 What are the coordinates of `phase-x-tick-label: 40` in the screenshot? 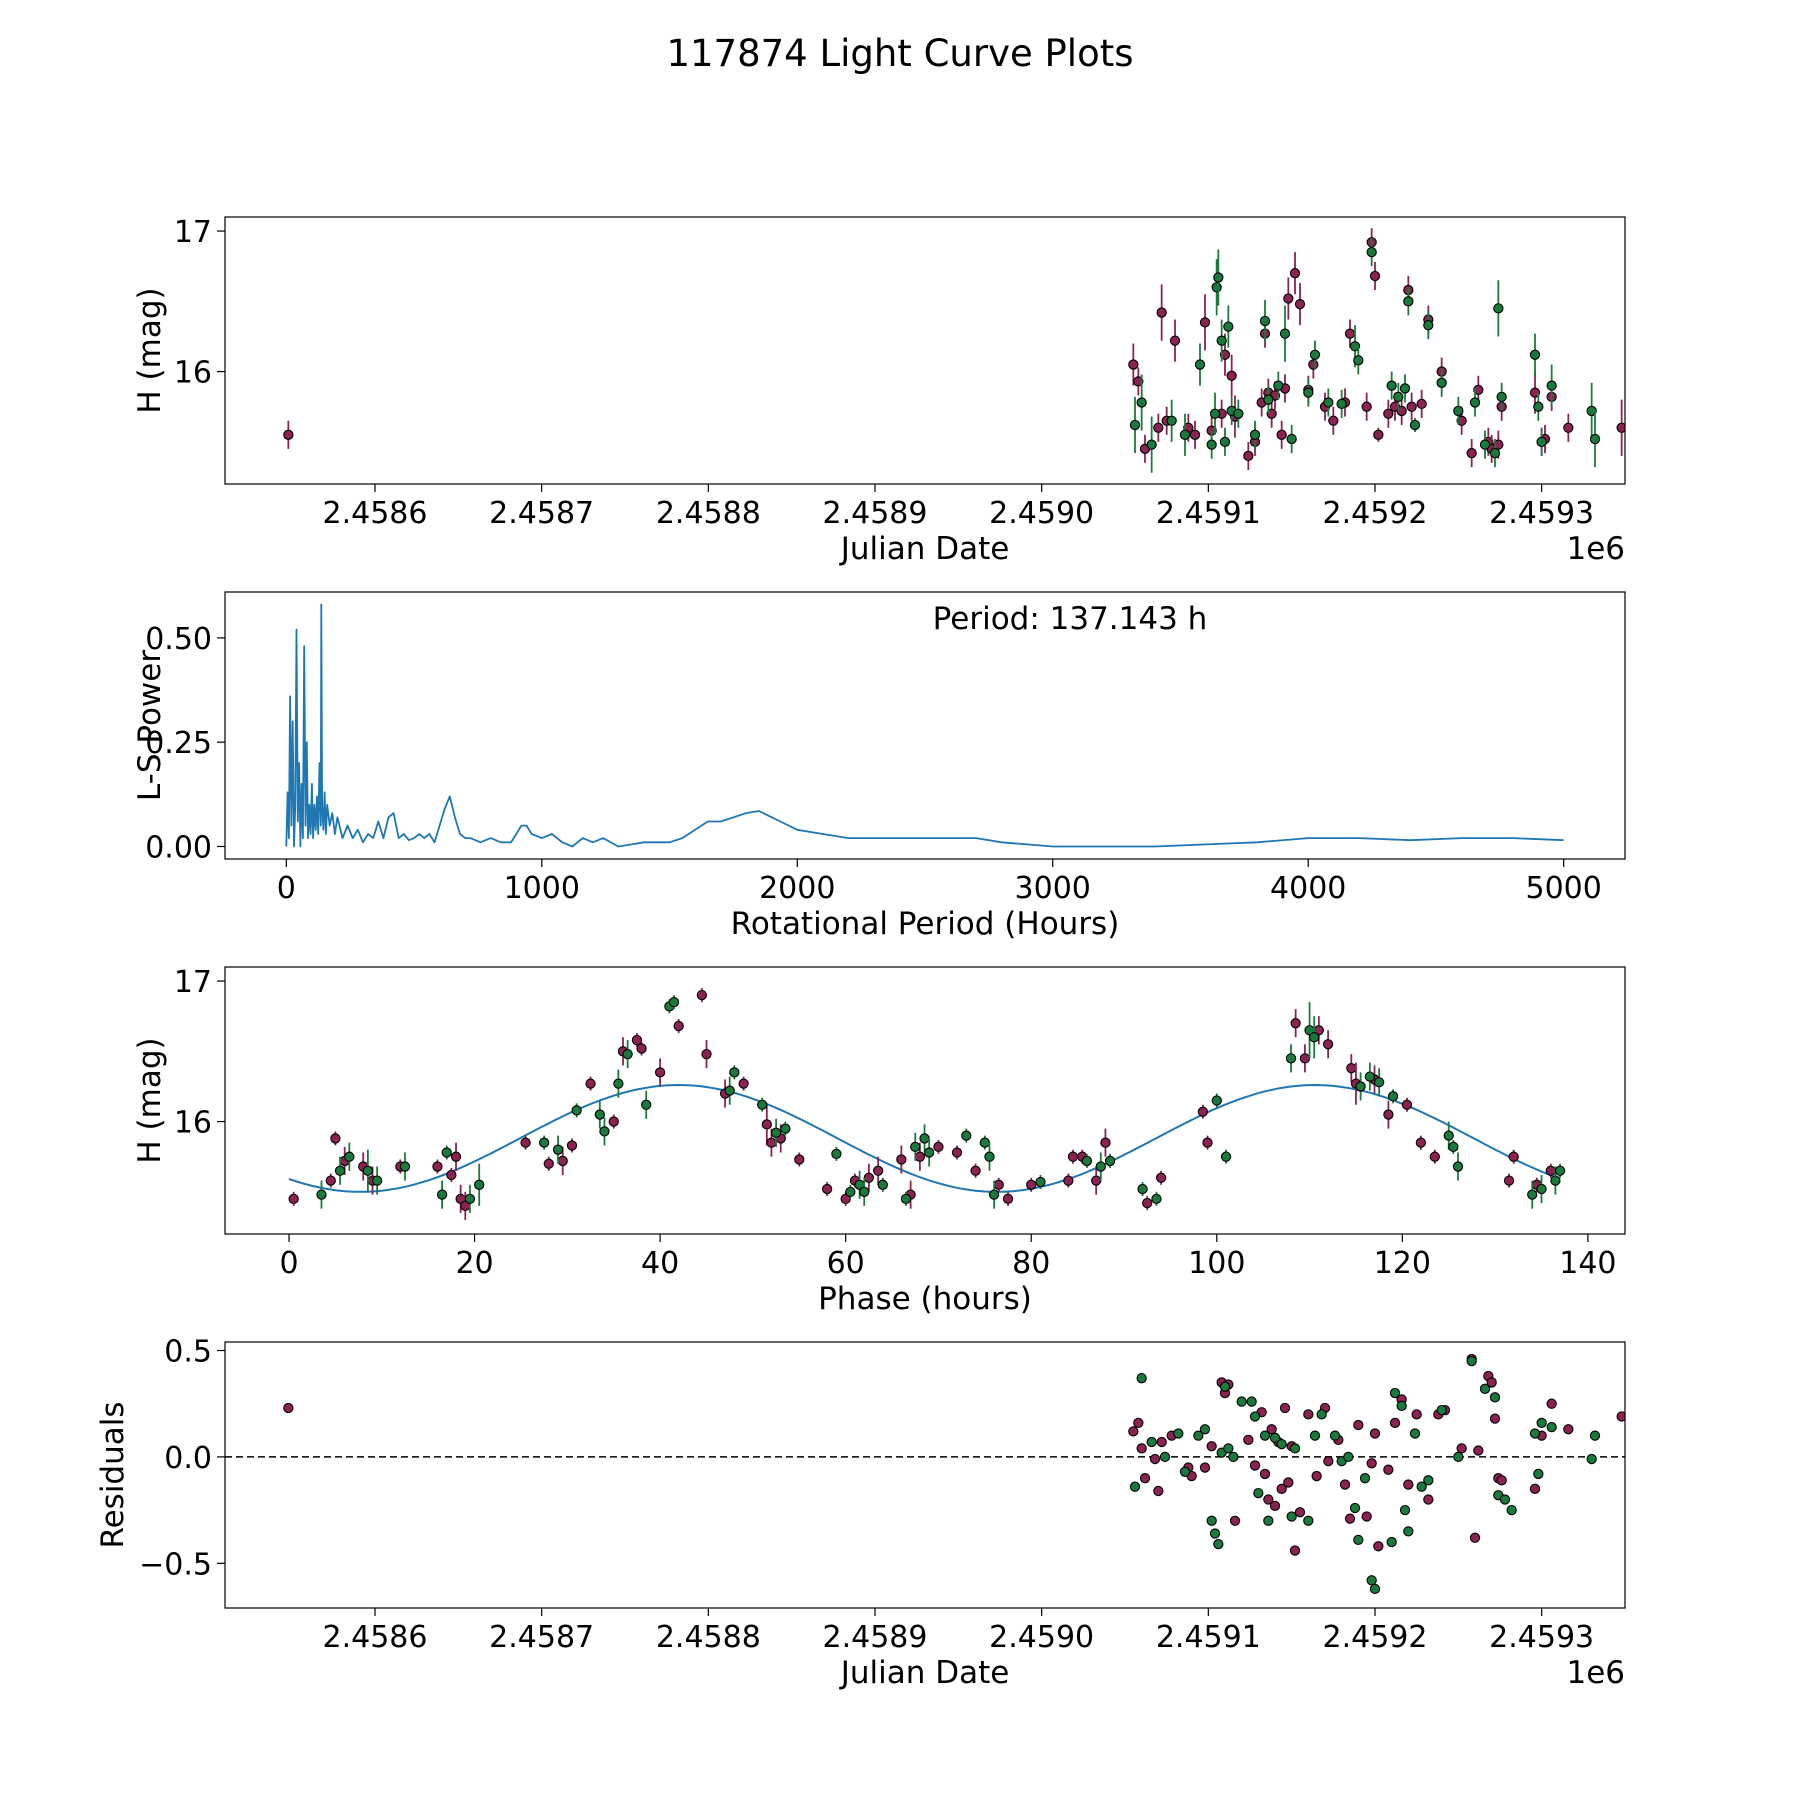 It's located at (660, 1263).